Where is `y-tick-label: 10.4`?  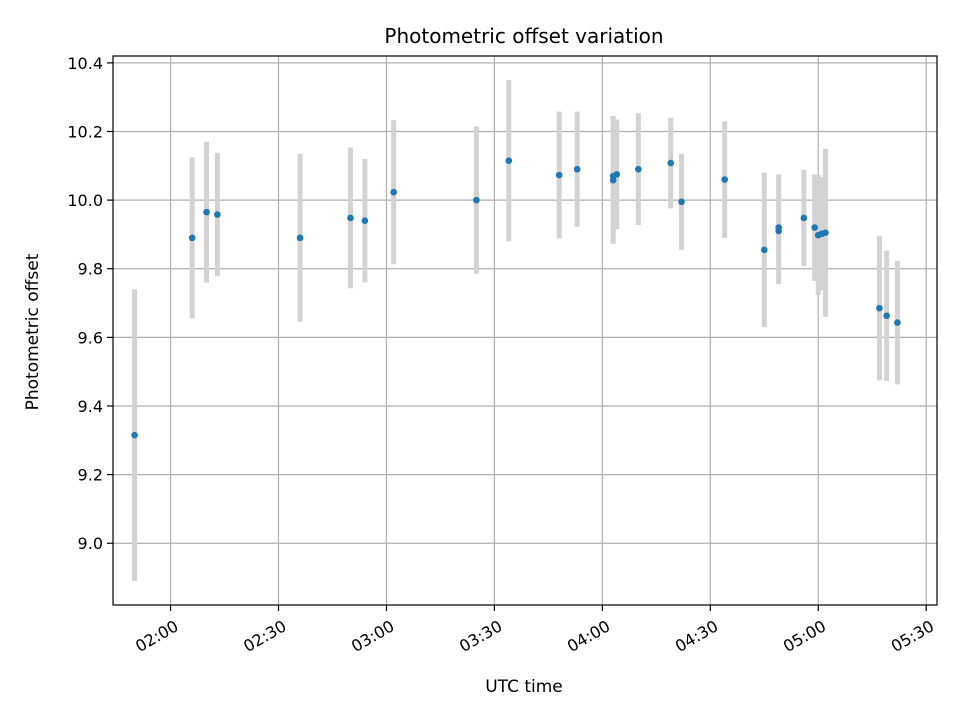
y-tick-label: 10.4 is located at coordinates (85, 63).